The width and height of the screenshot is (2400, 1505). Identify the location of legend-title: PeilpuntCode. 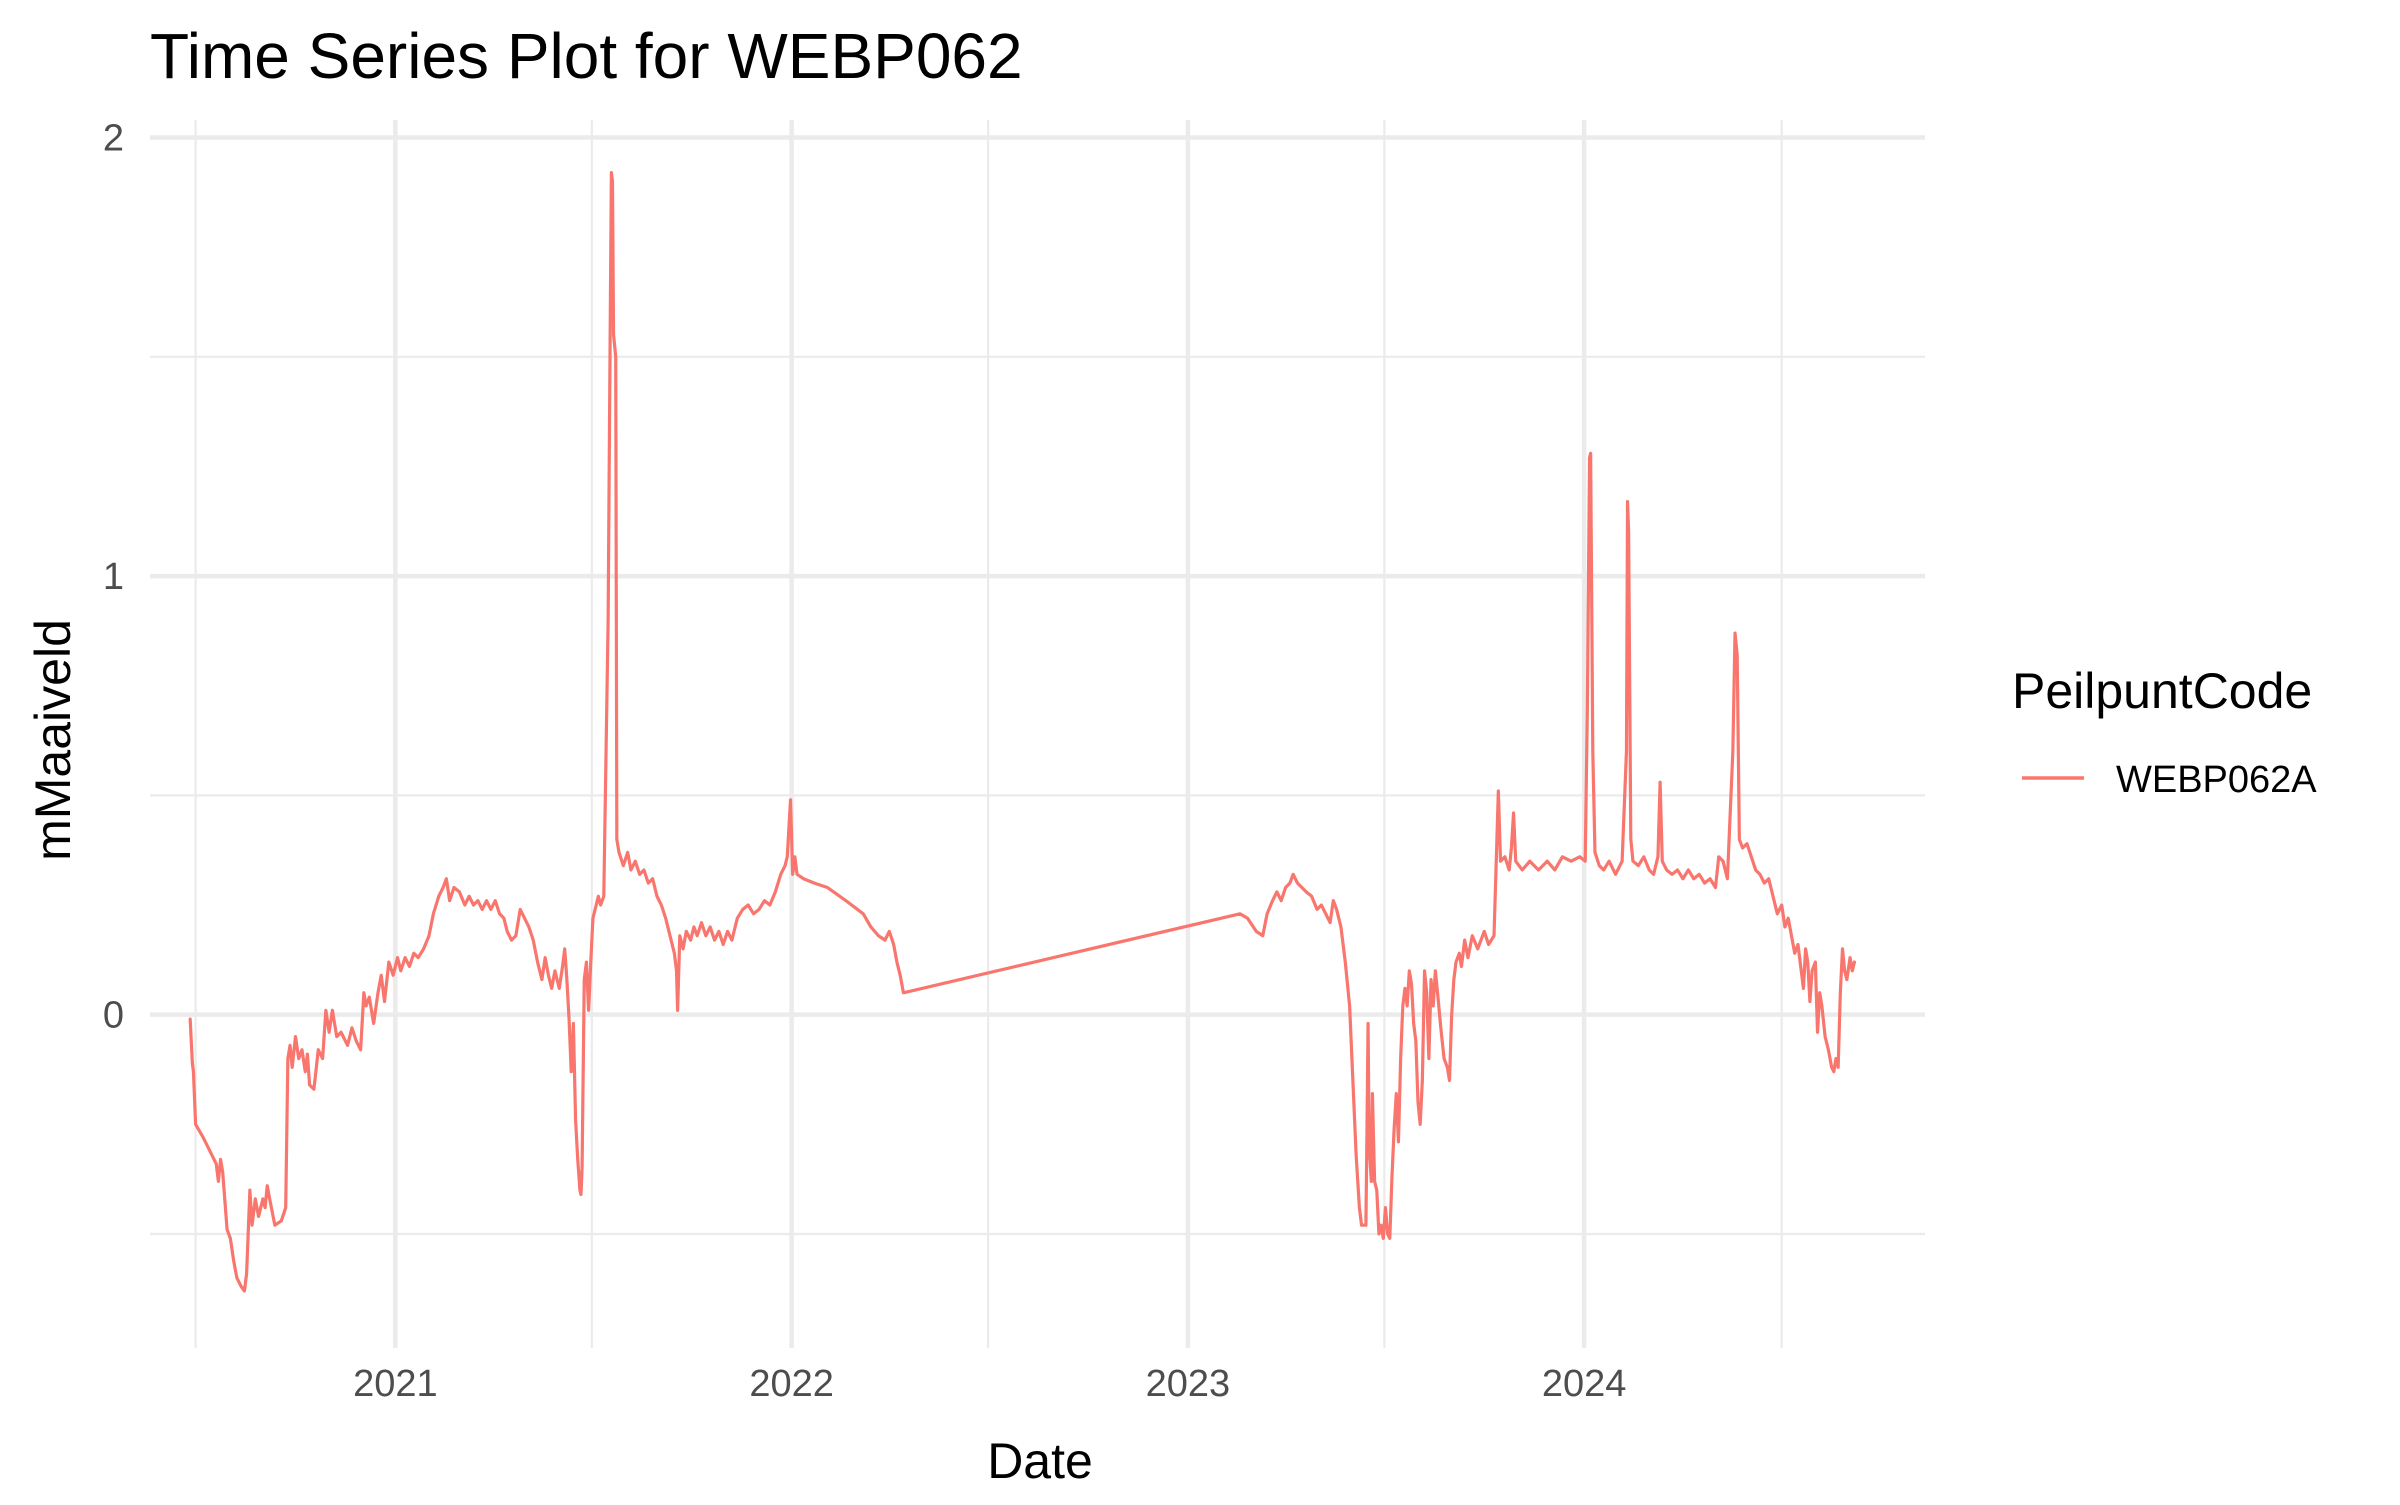
(2162, 691).